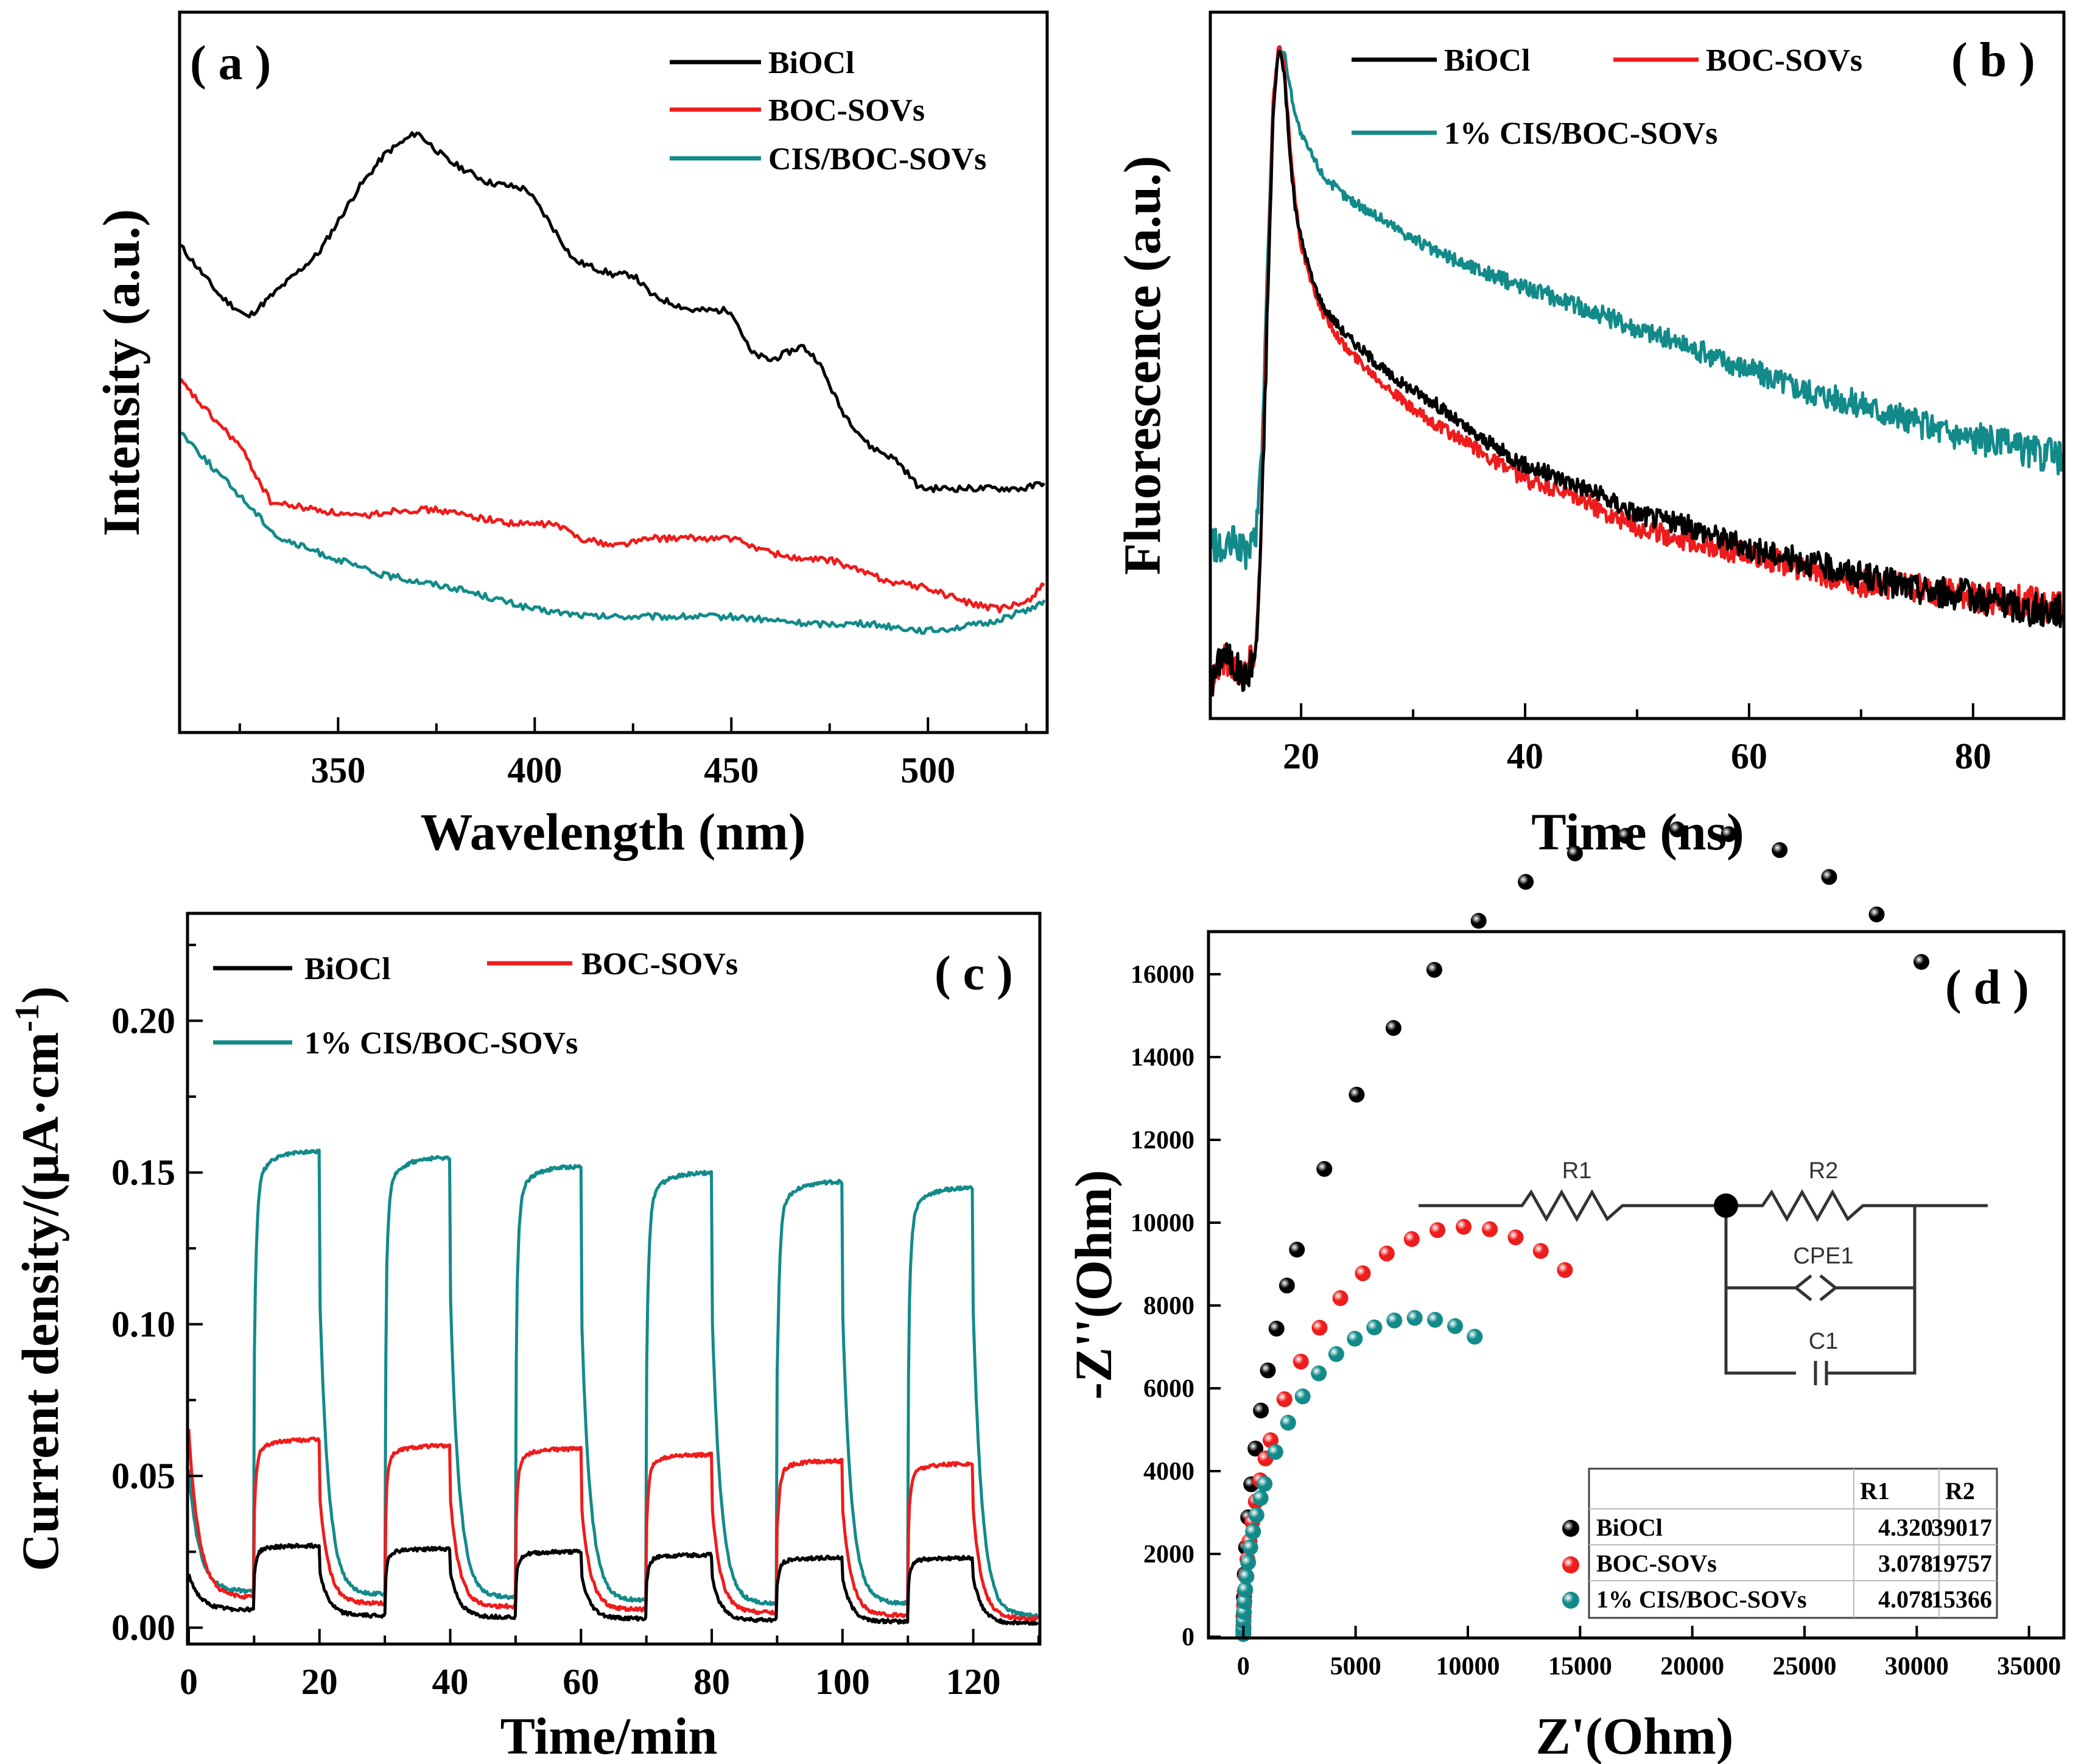 The height and width of the screenshot is (1764, 2073). I want to click on fit-table-row-r2: 15366, so click(1962, 1599).